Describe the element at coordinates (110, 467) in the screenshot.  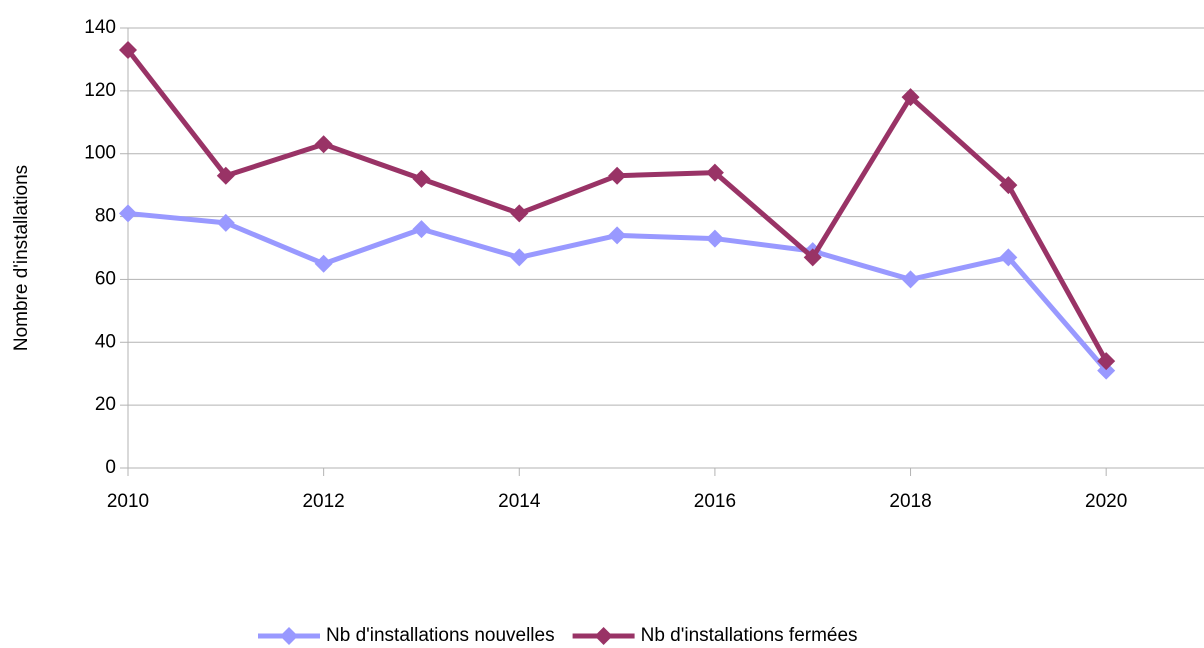
I see `y-tick-label: 0` at that location.